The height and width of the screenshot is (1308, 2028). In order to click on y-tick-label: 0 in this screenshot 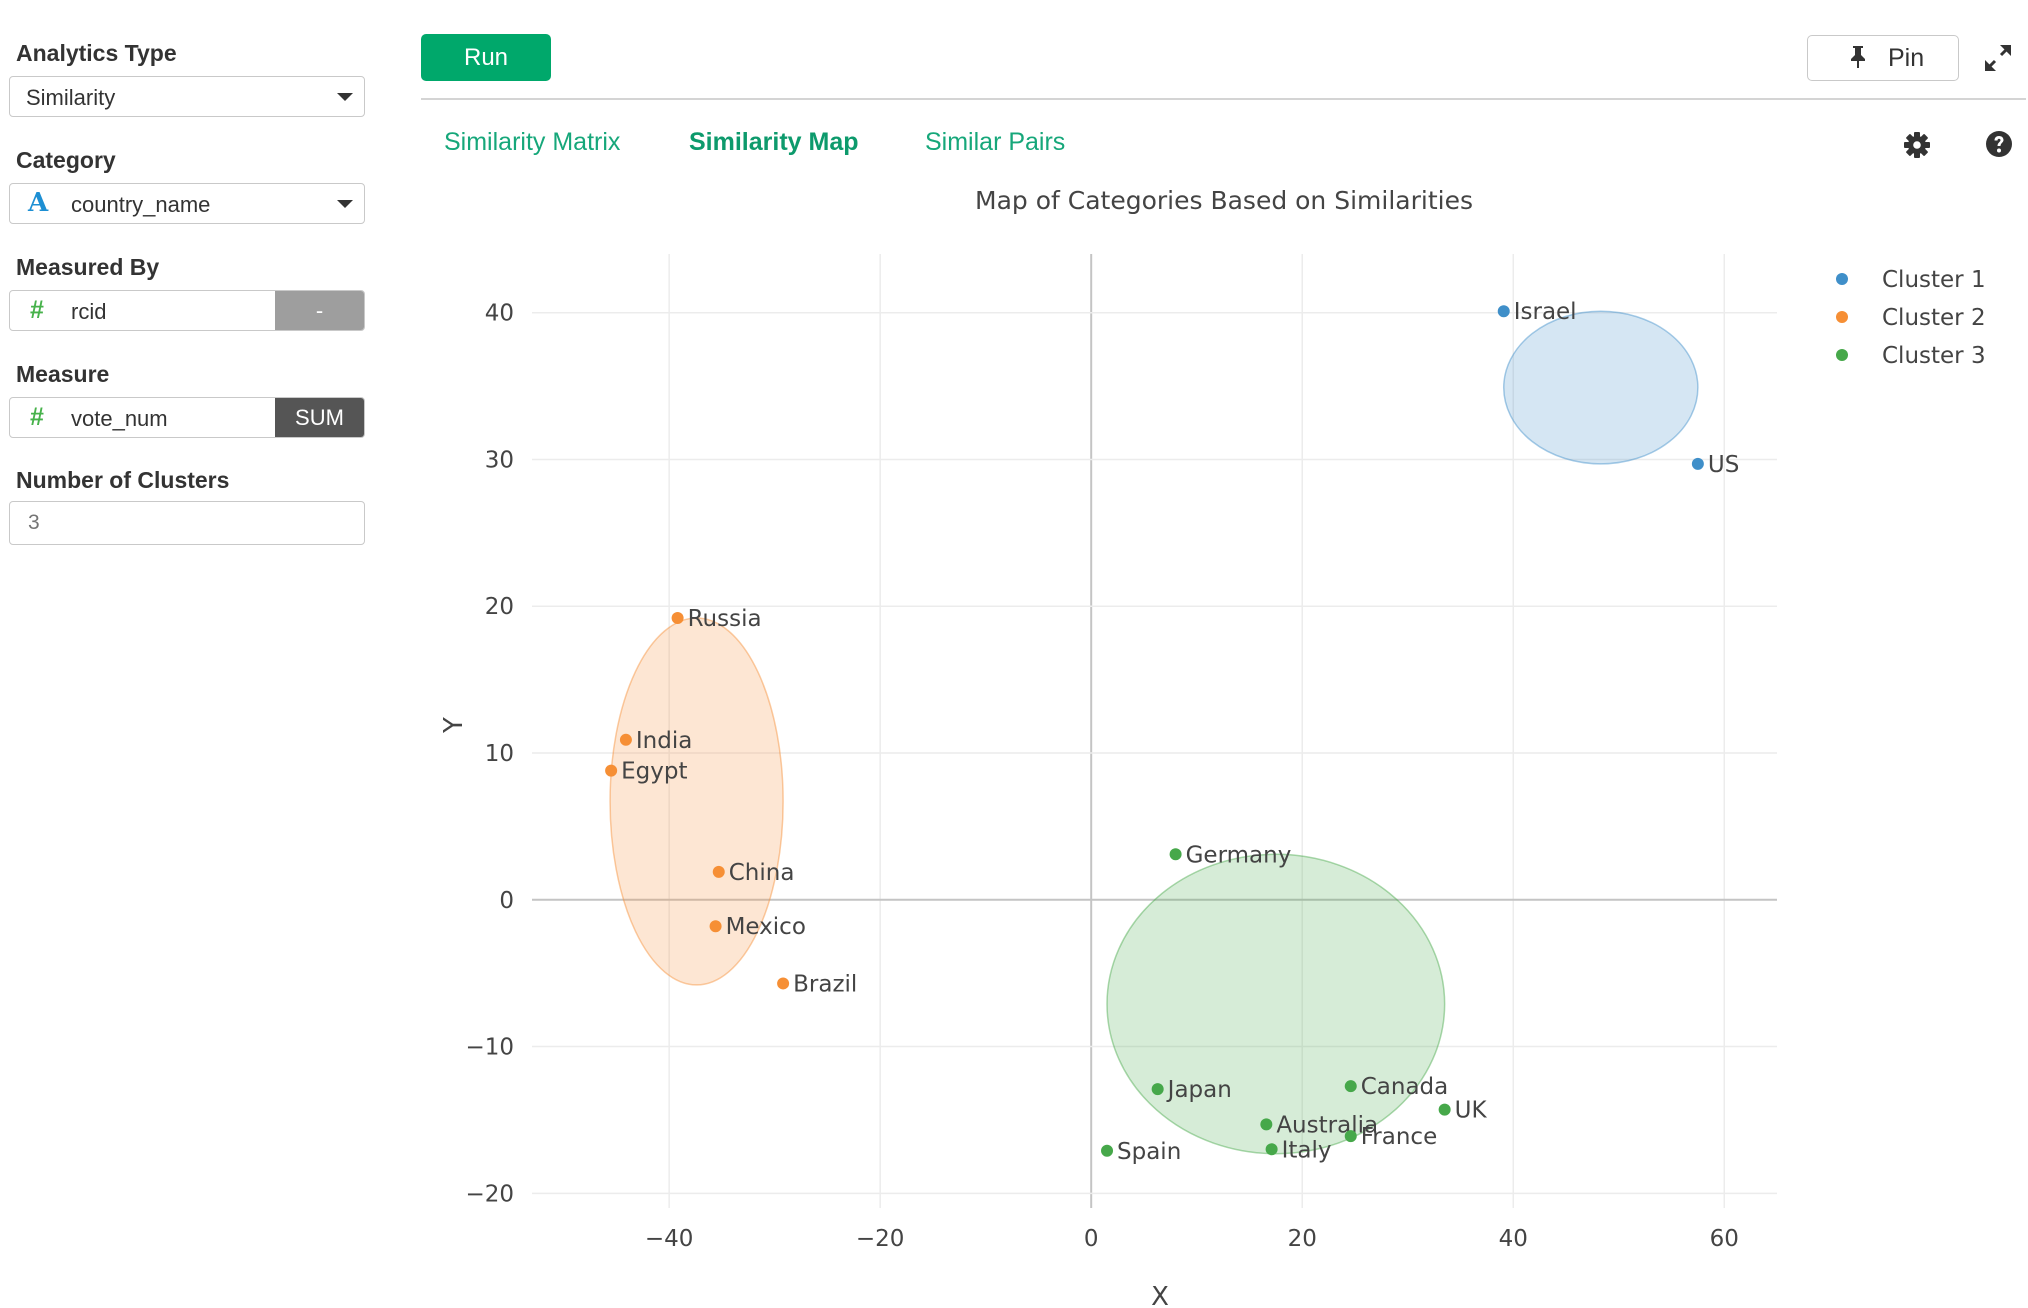, I will do `click(506, 901)`.